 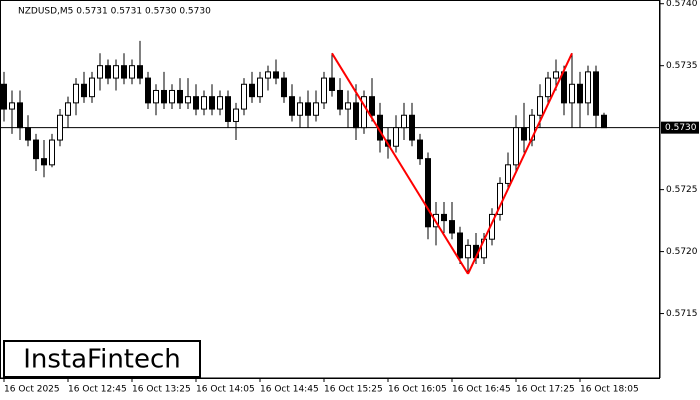 What do you see at coordinates (289, 390) in the screenshot?
I see `x-tick-label: 16 Oct 14:45` at bounding box center [289, 390].